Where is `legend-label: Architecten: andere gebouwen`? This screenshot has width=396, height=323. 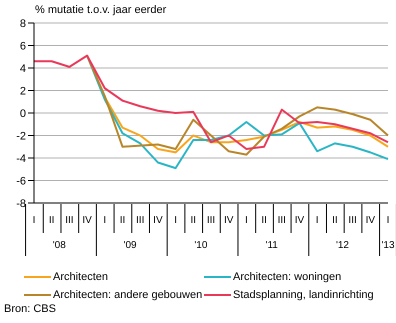 legend-label: Architecten: andere gebouwen is located at coordinates (127, 295).